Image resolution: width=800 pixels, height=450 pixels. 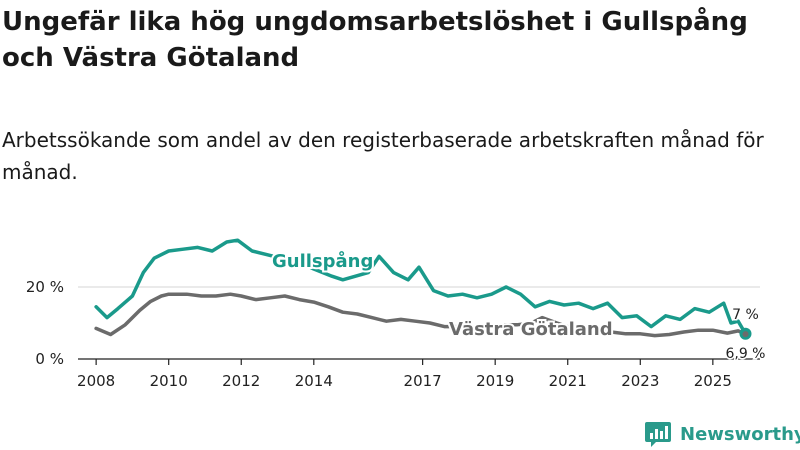 What do you see at coordinates (241, 381) in the screenshot?
I see `x-tick-label: 2012` at bounding box center [241, 381].